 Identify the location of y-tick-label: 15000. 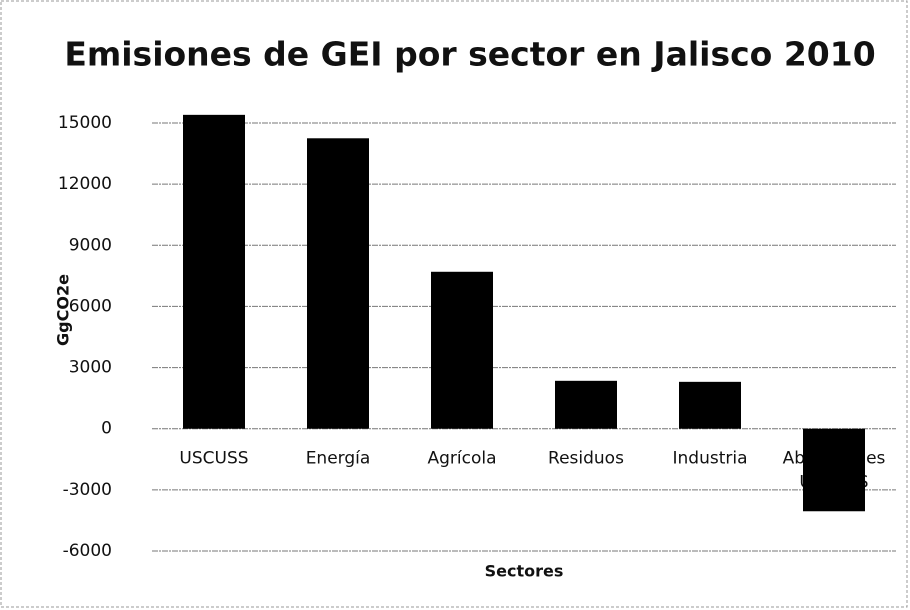
(85, 123).